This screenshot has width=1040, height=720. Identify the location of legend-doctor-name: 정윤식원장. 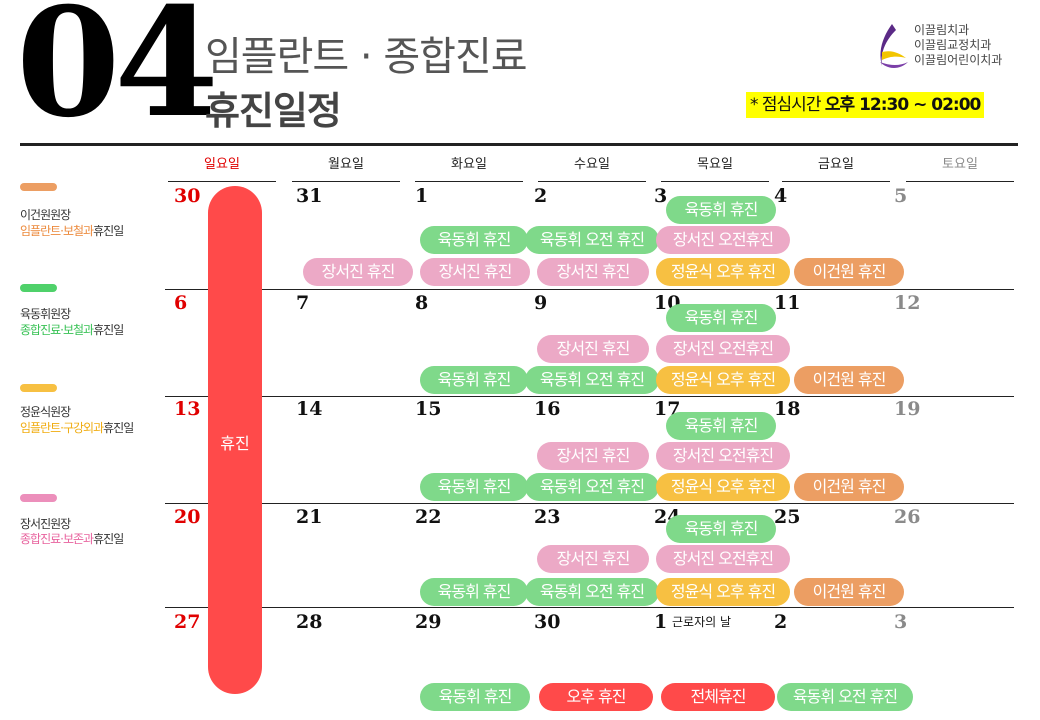
(45, 412).